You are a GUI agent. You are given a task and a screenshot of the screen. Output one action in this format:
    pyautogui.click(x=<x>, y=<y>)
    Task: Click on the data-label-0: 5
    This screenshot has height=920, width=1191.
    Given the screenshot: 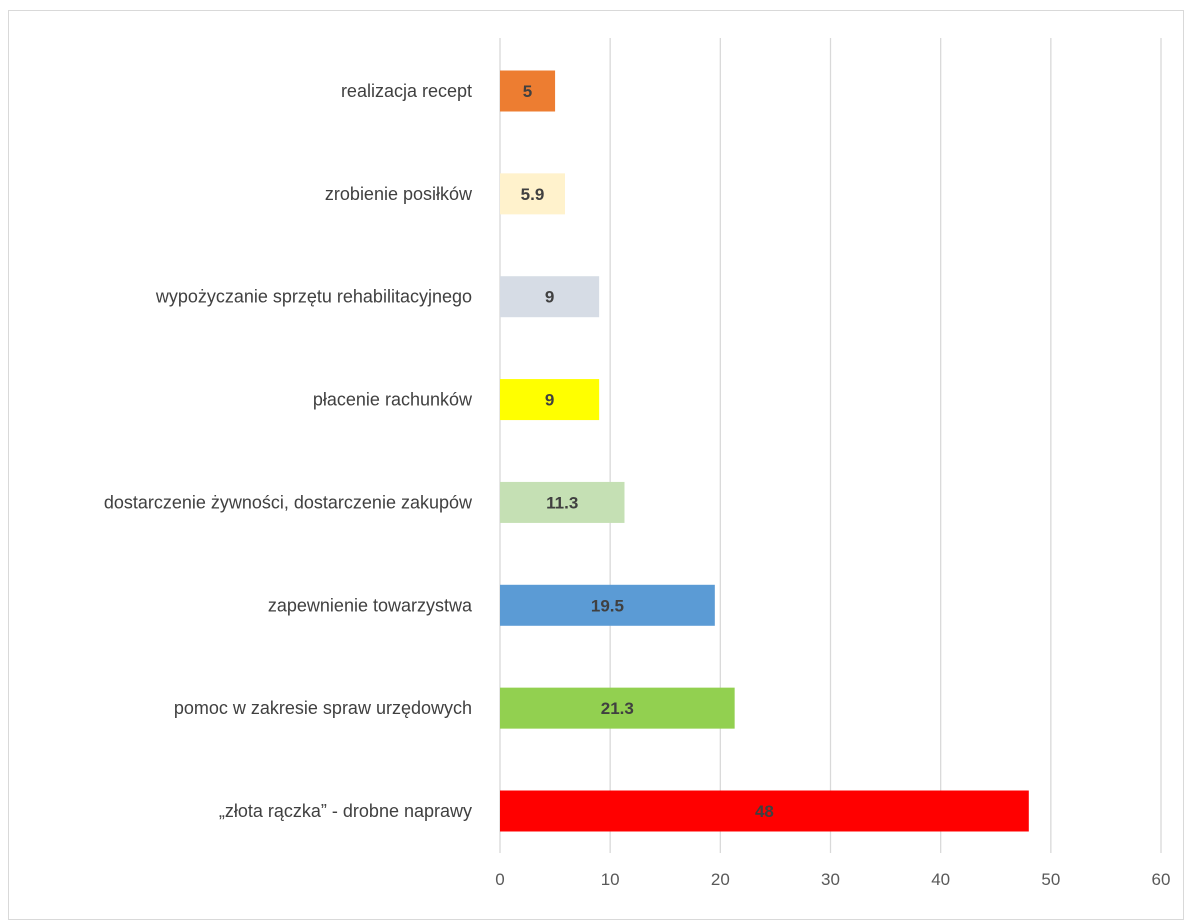 What is the action you would take?
    pyautogui.click(x=527, y=91)
    